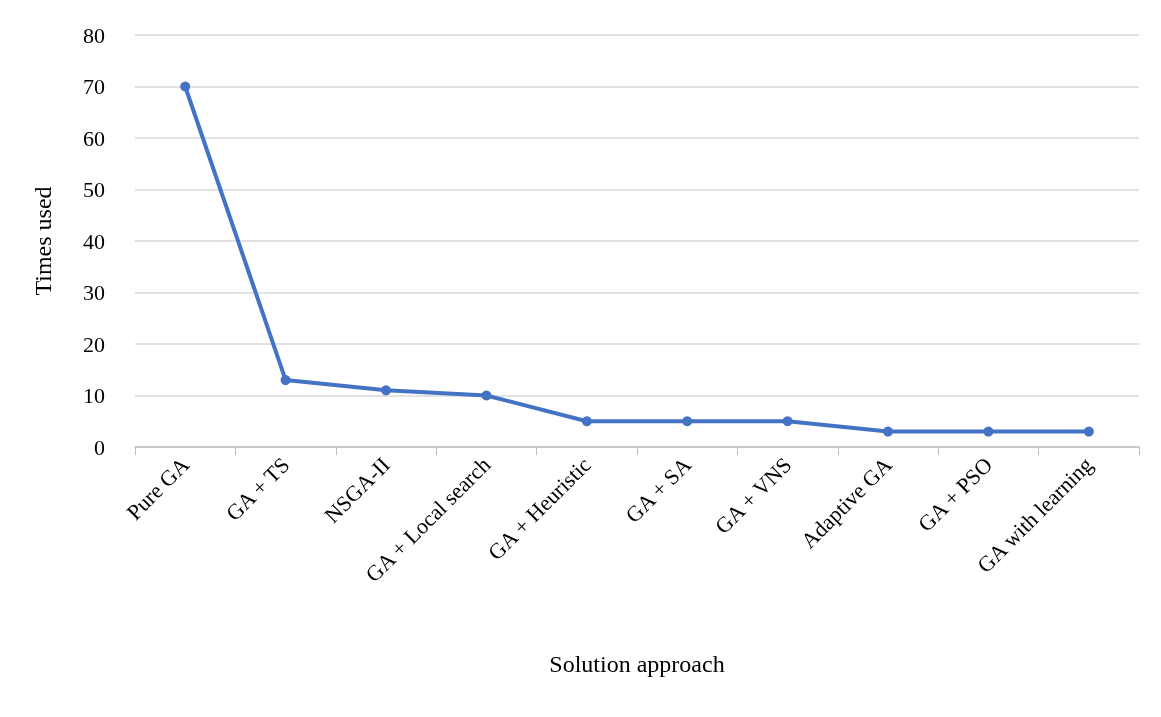 The image size is (1161, 717). I want to click on x-tick-label: Pure GA, so click(158, 488).